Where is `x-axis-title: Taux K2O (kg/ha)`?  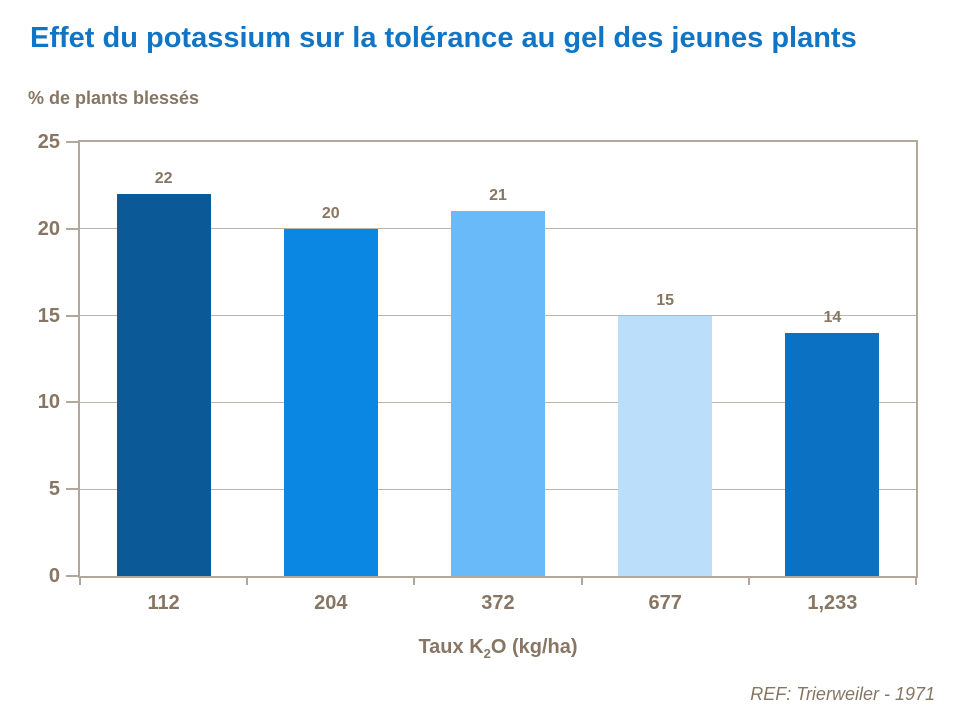
x-axis-title: Taux K2O (kg/ha) is located at coordinates (498, 648).